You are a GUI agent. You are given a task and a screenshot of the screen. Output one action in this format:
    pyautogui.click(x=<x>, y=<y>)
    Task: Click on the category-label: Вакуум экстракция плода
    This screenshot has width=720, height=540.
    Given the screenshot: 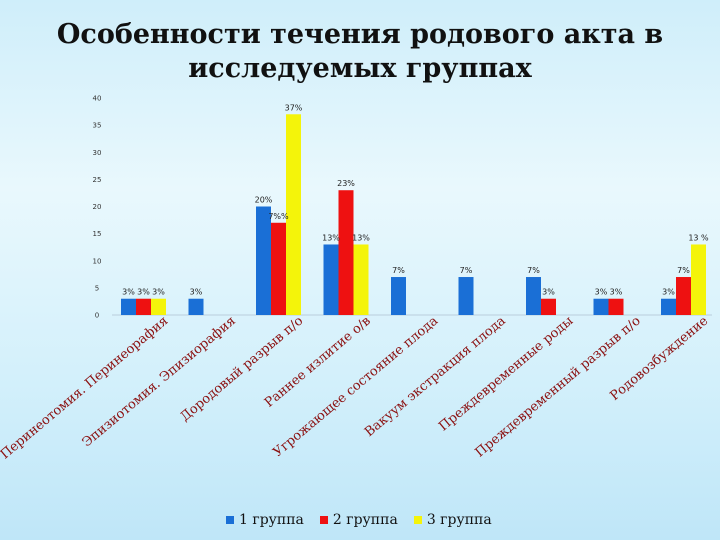 What is the action you would take?
    pyautogui.click(x=435, y=376)
    